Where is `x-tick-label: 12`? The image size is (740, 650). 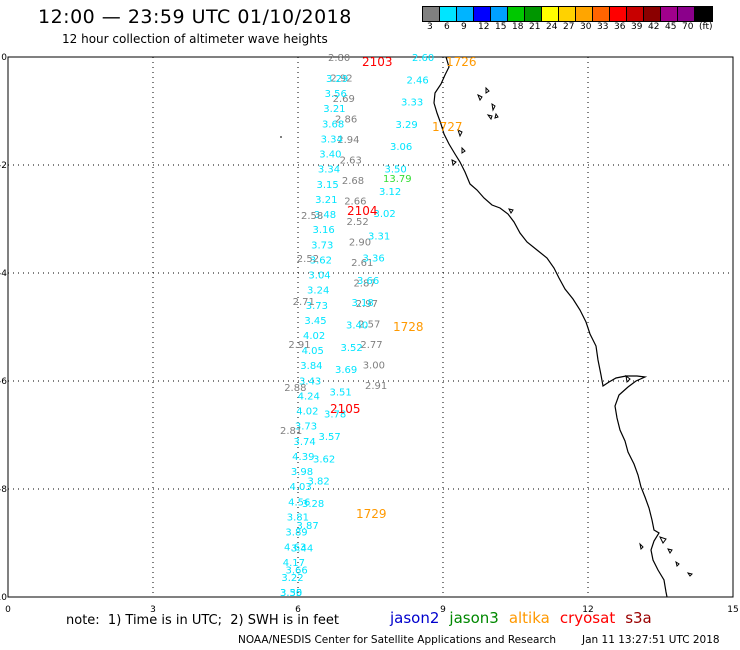 x-tick-label: 12 is located at coordinates (587, 610).